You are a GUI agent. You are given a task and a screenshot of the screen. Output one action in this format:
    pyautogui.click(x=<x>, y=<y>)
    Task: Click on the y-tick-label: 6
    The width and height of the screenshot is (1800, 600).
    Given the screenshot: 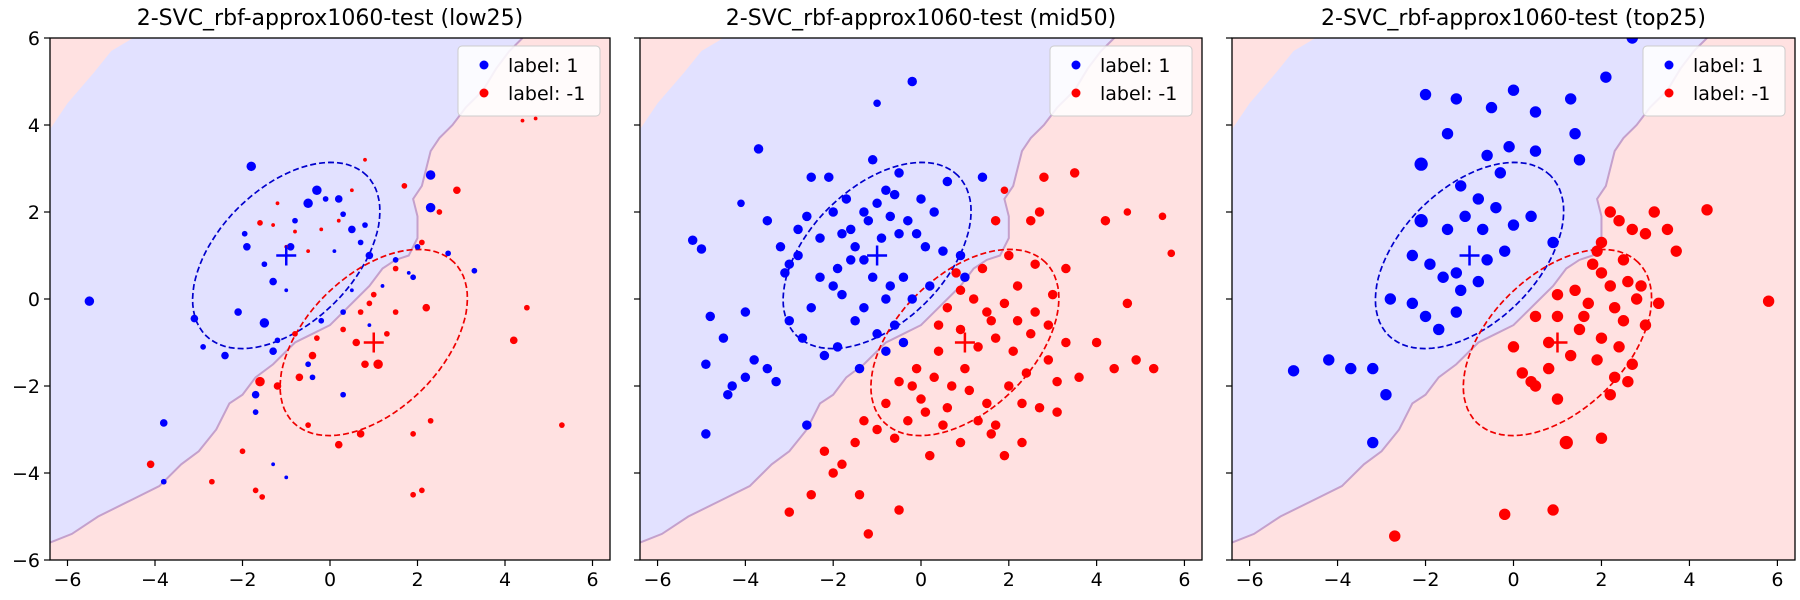 What is the action you would take?
    pyautogui.click(x=34, y=39)
    